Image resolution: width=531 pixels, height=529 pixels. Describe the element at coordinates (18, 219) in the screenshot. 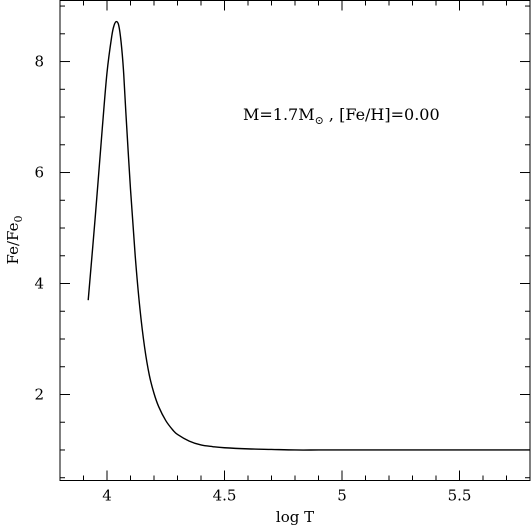

I see `y-axis-label-subscript: 0` at that location.